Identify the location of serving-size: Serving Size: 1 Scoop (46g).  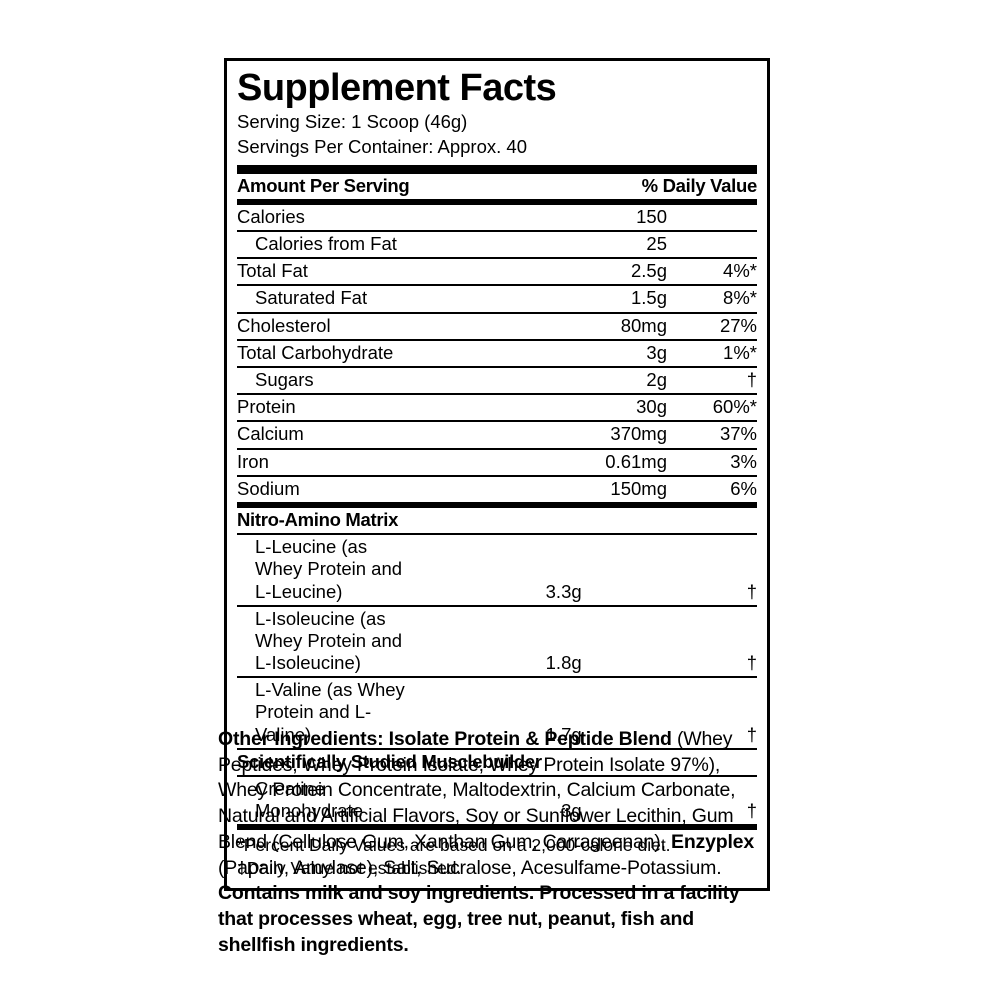
(352, 121).